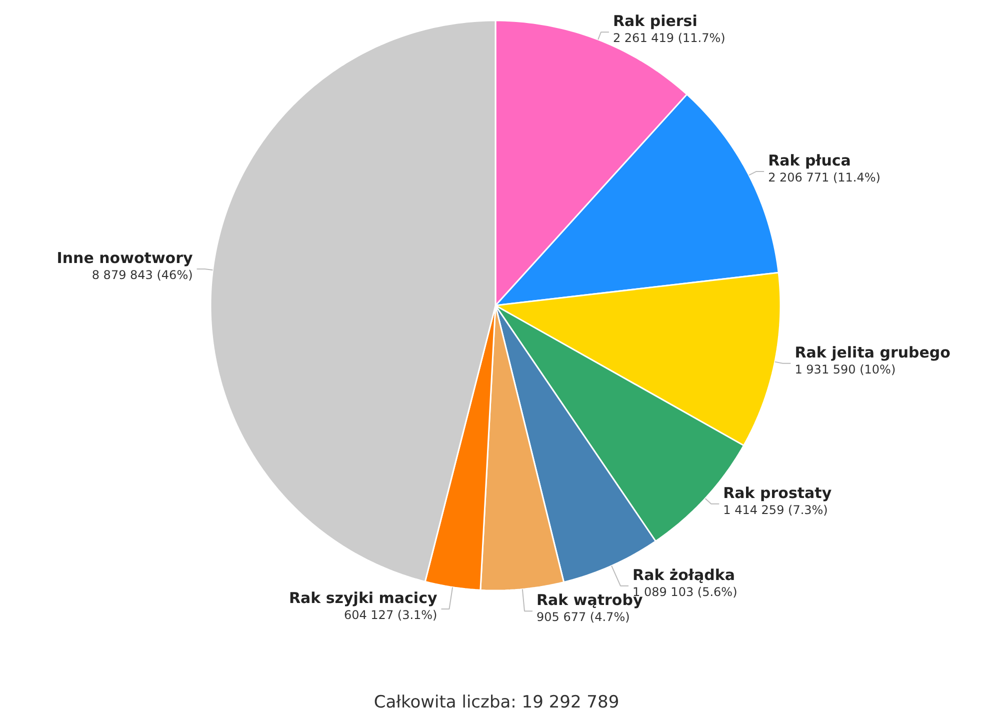 The image size is (992, 724). What do you see at coordinates (809, 161) in the screenshot?
I see `slice-label: Rak płuca` at bounding box center [809, 161].